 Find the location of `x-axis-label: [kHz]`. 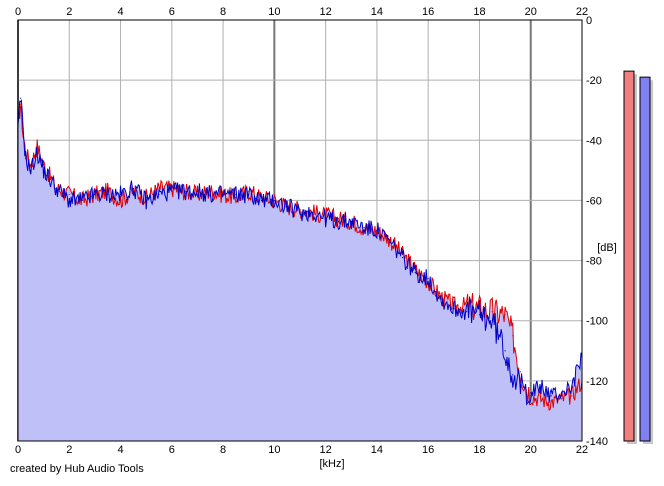

x-axis-label: [kHz] is located at coordinates (331, 464).